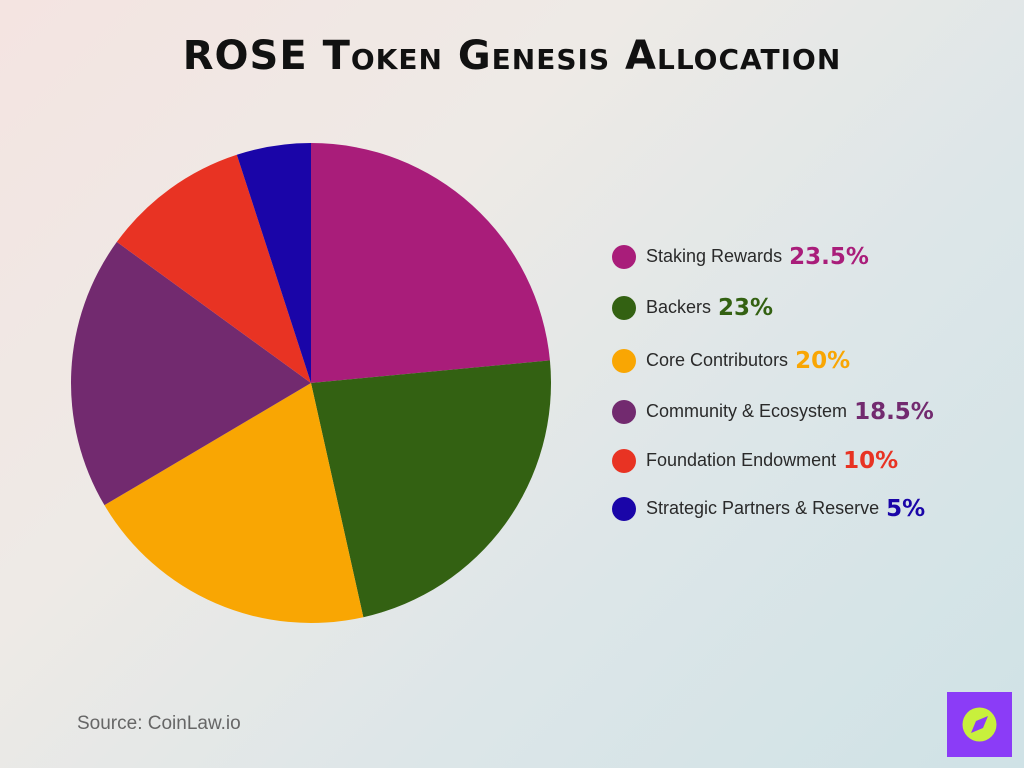  I want to click on brand-logo, so click(979, 724).